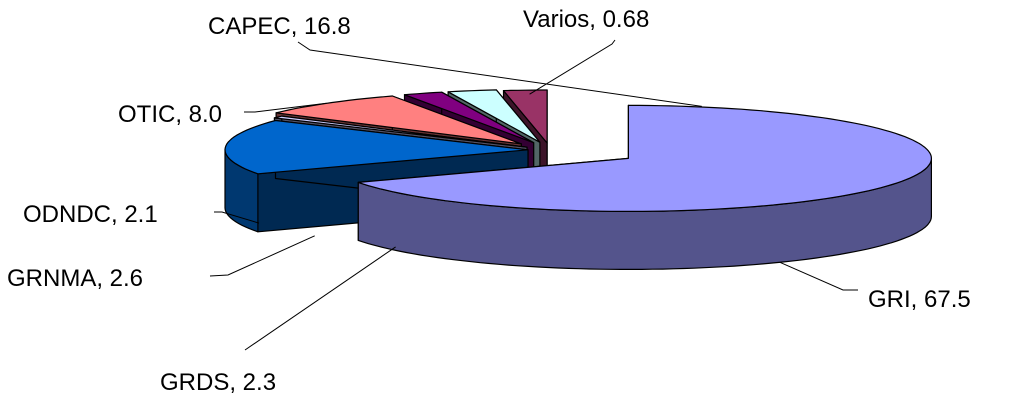 This screenshot has height=398, width=1012. Describe the element at coordinates (499, 74) in the screenshot. I see `leader-line-capec` at that location.